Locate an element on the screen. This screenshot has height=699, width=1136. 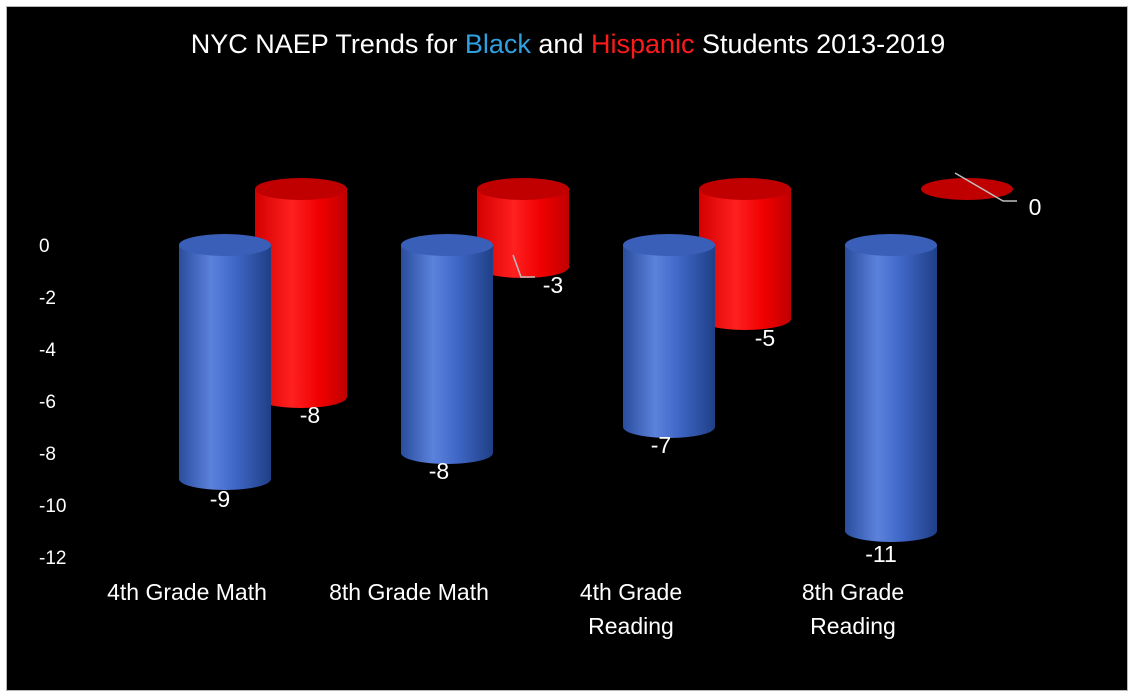
data-label-black-0: -9 is located at coordinates (220, 499).